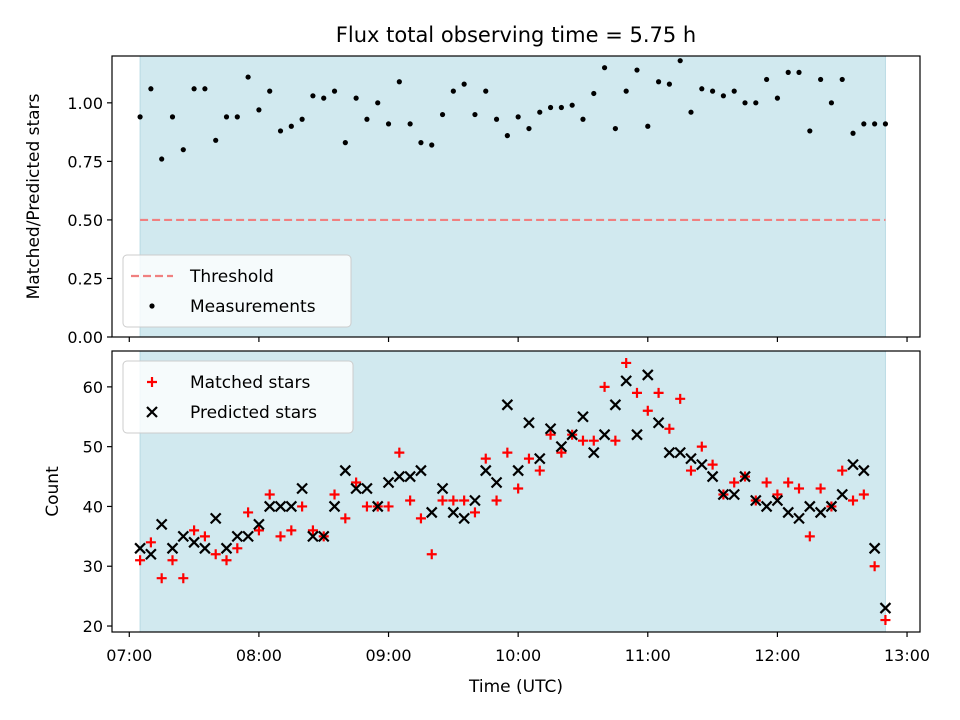  I want to click on y-tick-label: 0.00, so click(85, 337).